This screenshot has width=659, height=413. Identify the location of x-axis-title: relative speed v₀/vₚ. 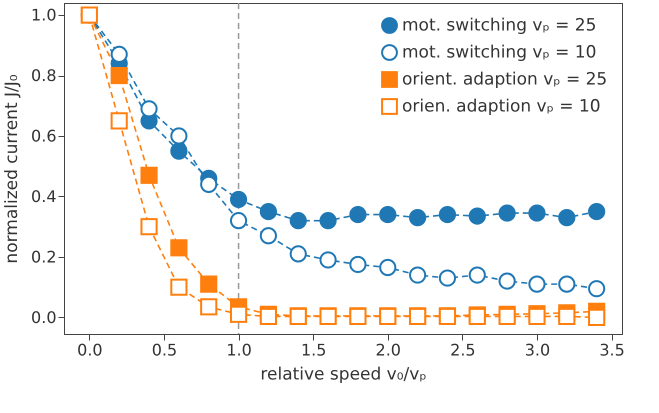
(343, 374).